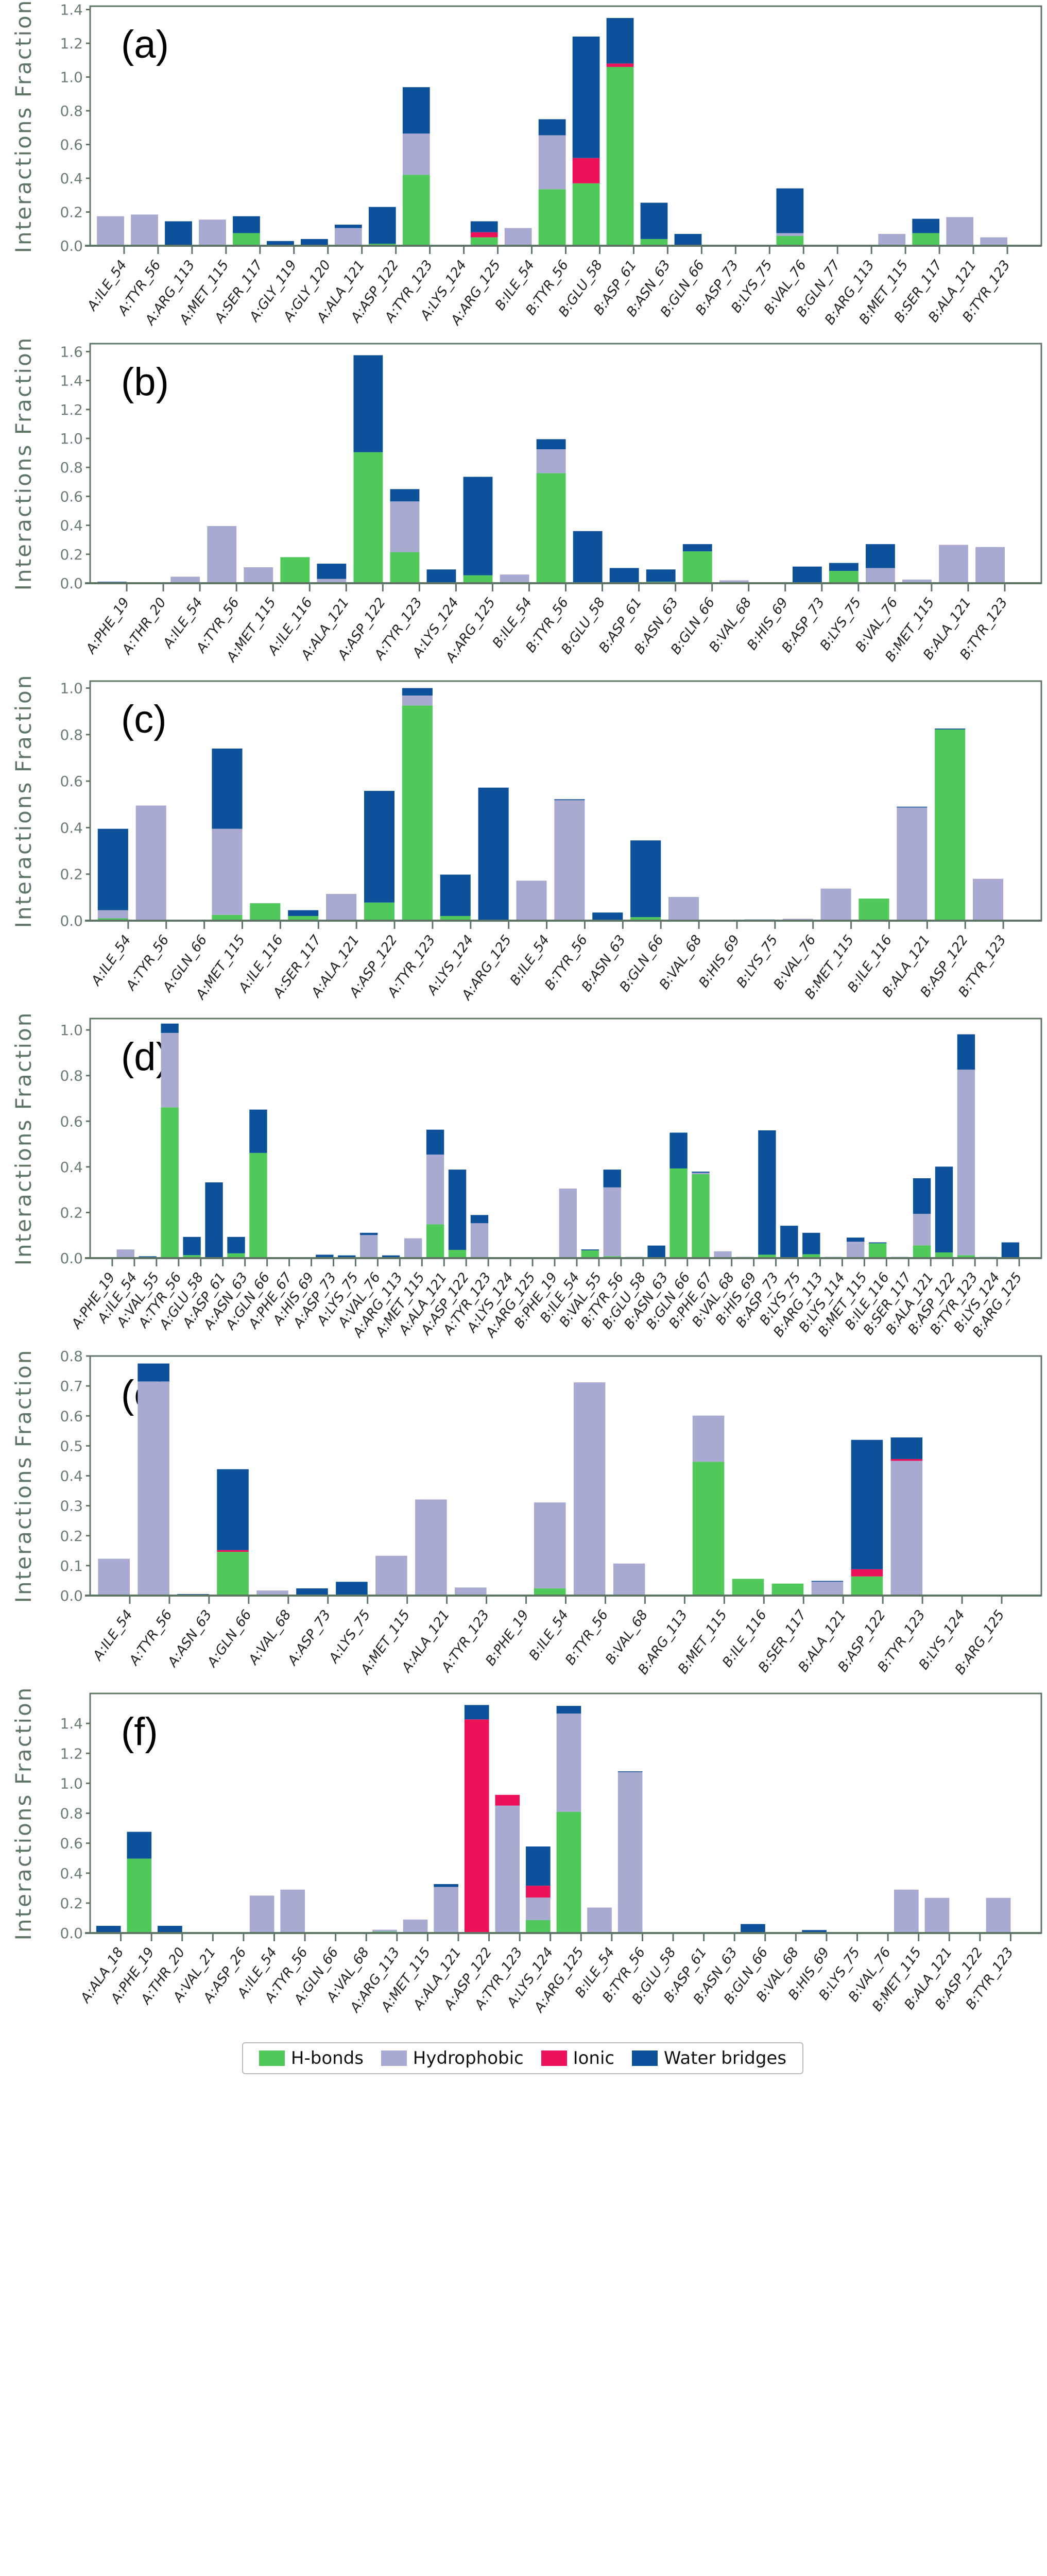  I want to click on y-tick-label: 1.4, so click(72, 10).